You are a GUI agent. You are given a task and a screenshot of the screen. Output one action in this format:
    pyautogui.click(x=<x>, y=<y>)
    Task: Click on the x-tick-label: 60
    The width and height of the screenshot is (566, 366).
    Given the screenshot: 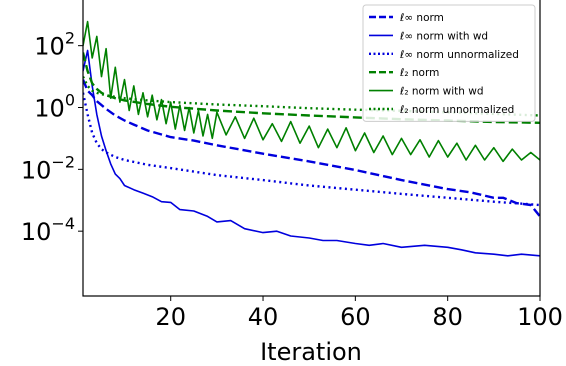 What is the action you would take?
    pyautogui.click(x=355, y=317)
    